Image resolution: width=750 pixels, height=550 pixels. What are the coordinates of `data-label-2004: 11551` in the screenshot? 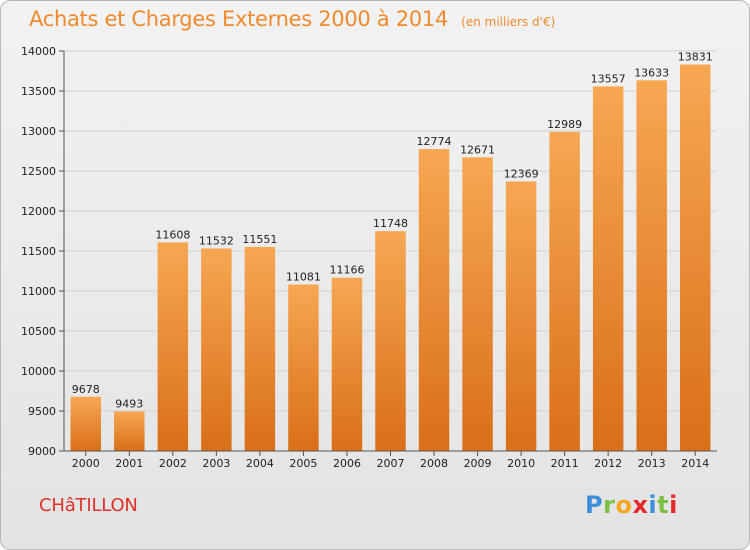 It's located at (259, 239).